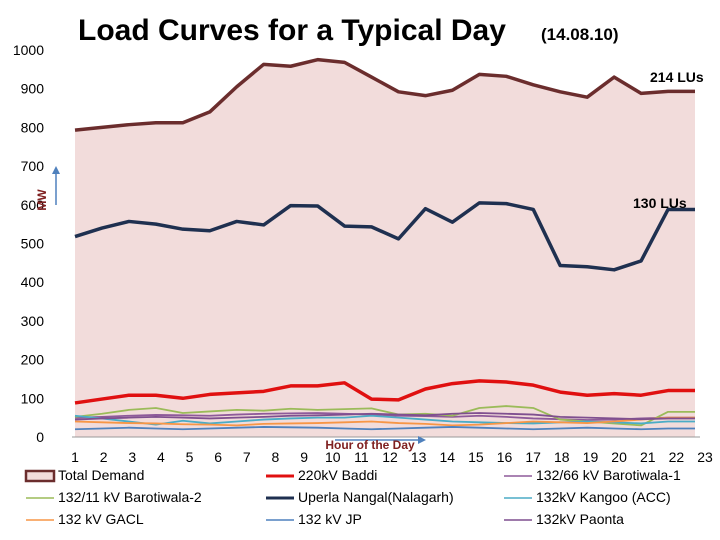  Describe the element at coordinates (33, 89) in the screenshot. I see `y-tick-label: 900` at that location.